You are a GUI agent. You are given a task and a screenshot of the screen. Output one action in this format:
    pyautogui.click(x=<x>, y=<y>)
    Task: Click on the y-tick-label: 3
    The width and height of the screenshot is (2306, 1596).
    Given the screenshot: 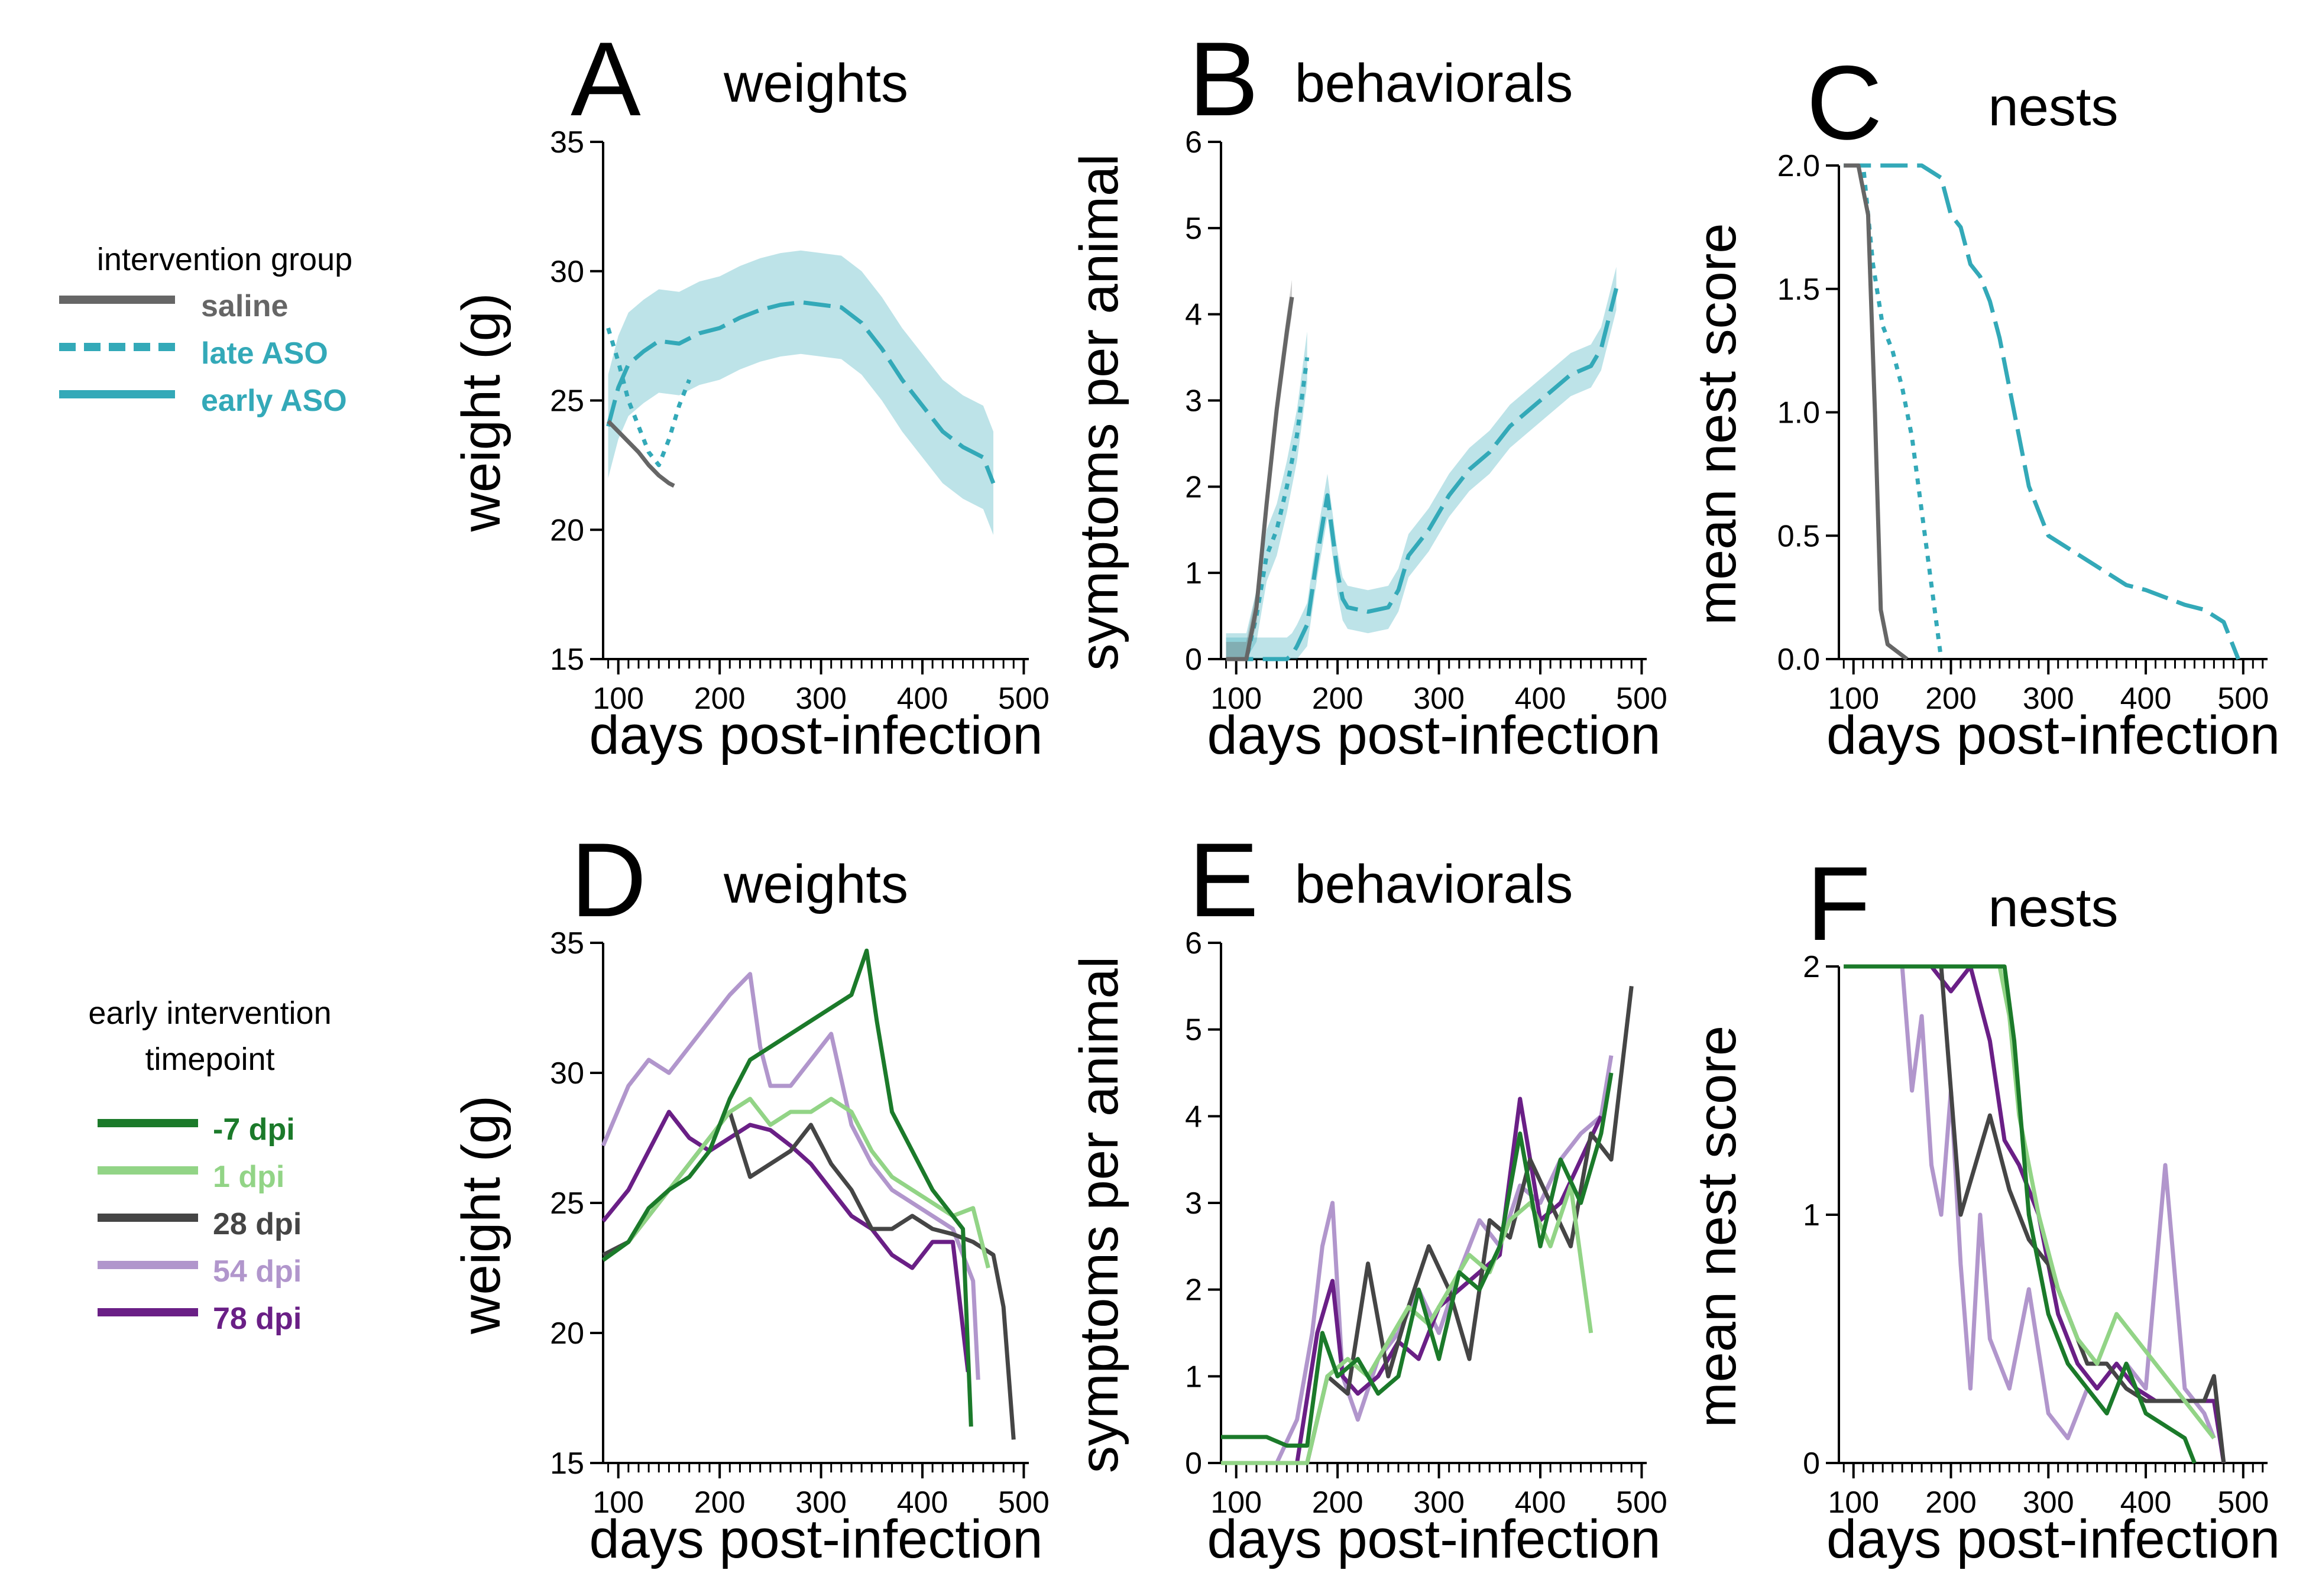 What is the action you would take?
    pyautogui.click(x=1193, y=1203)
    